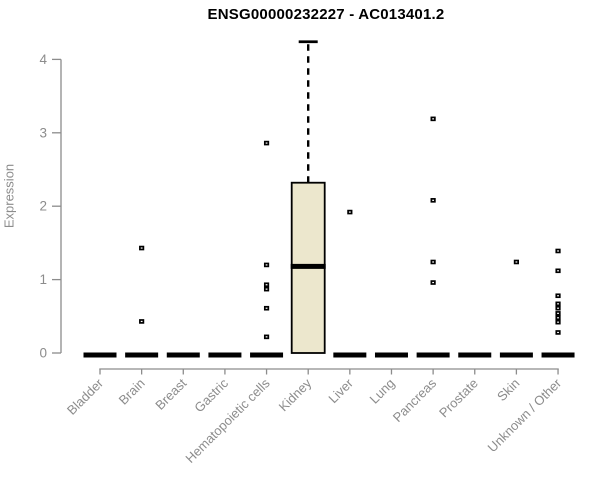  I want to click on x-tick-label: Bladder, so click(85, 396).